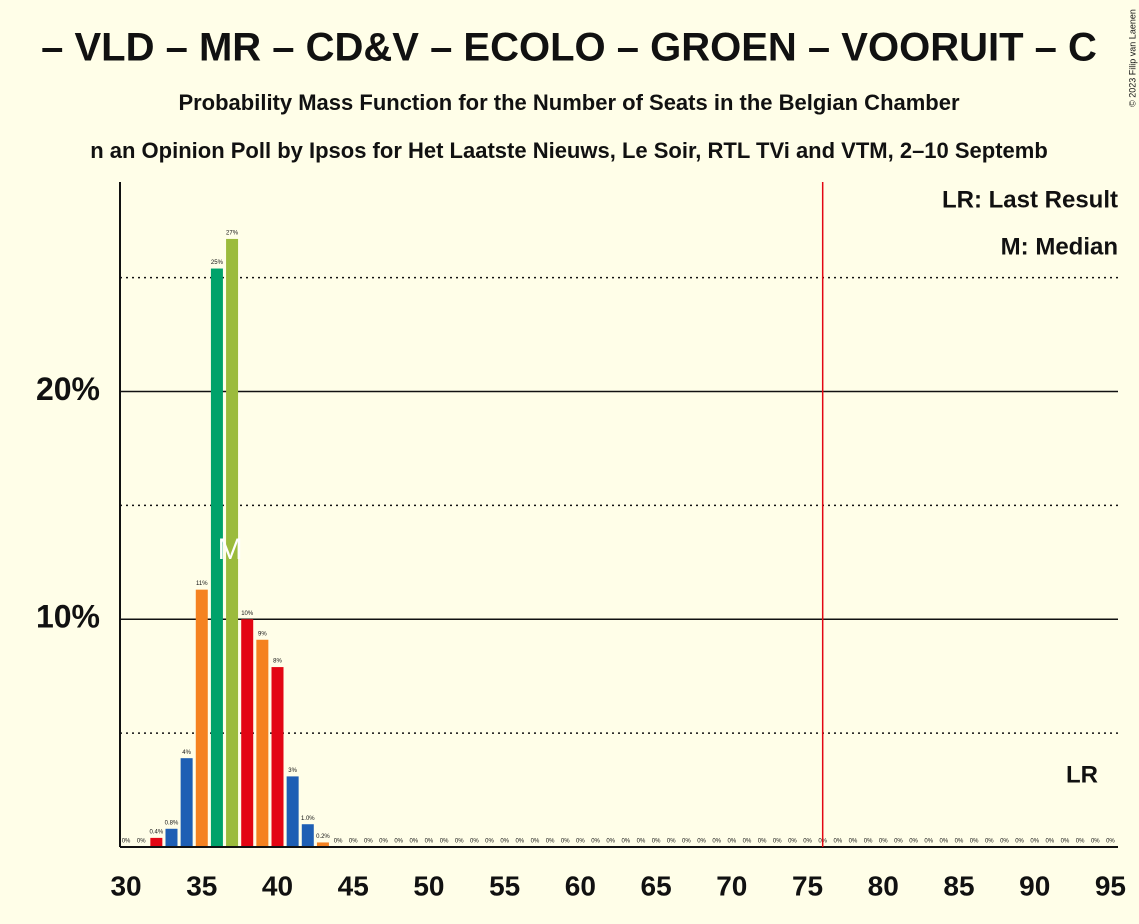 The height and width of the screenshot is (924, 1139). I want to click on x-tick-label: 85, so click(958, 885).